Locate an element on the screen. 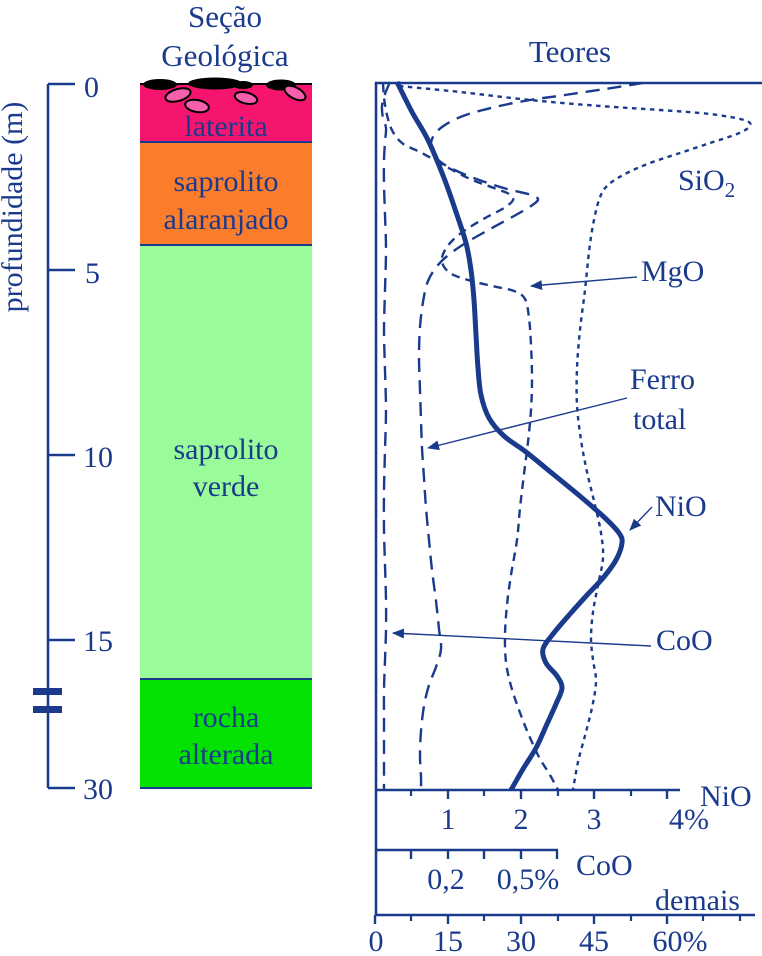 This screenshot has width=762, height=956. chart-title: Teores is located at coordinates (570, 51).